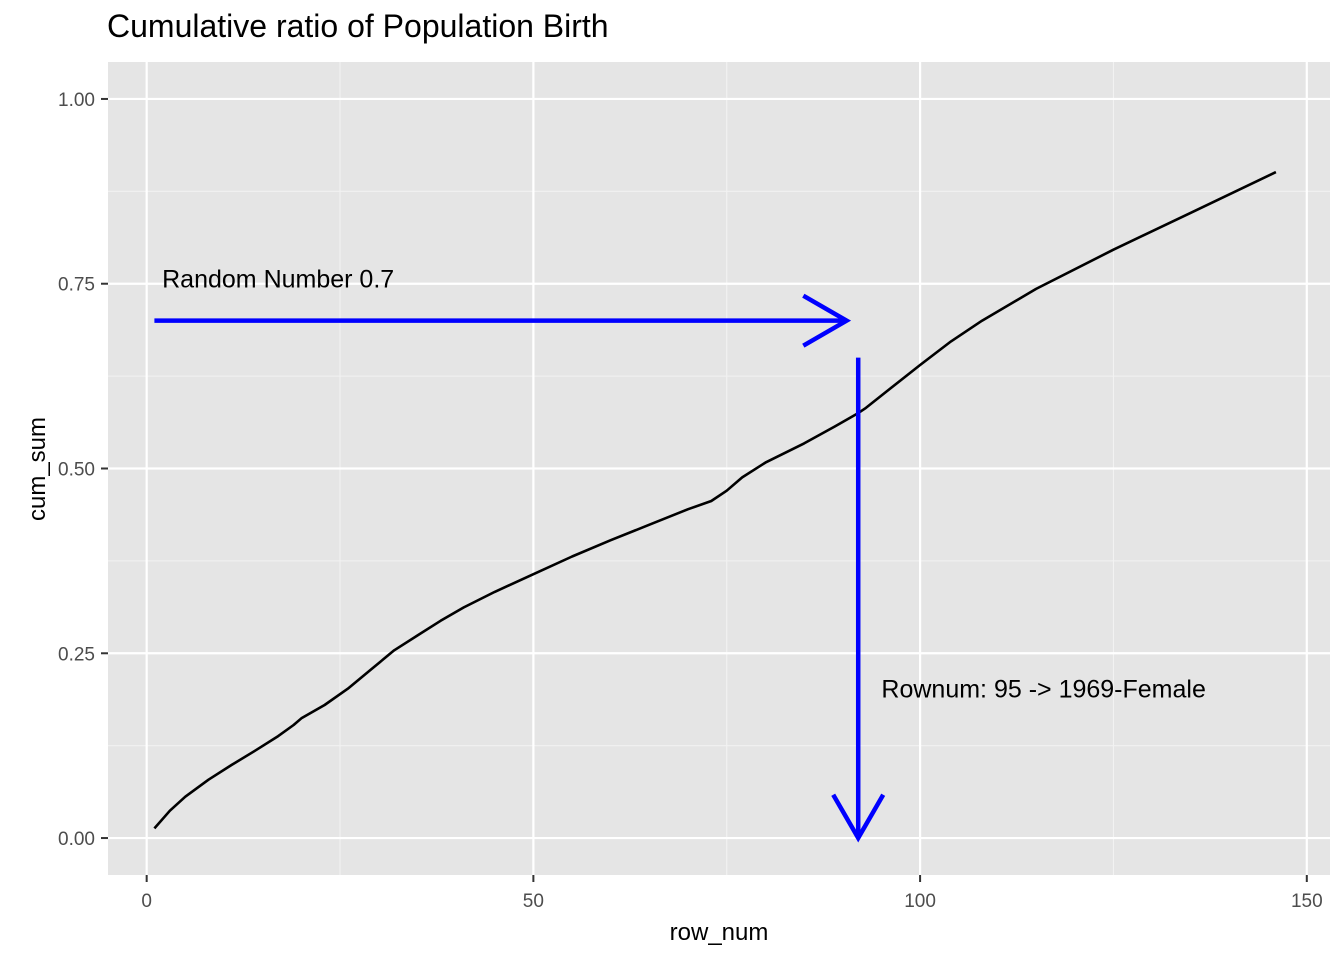  What do you see at coordinates (76, 100) in the screenshot?
I see `y-tick-label: 1.00` at bounding box center [76, 100].